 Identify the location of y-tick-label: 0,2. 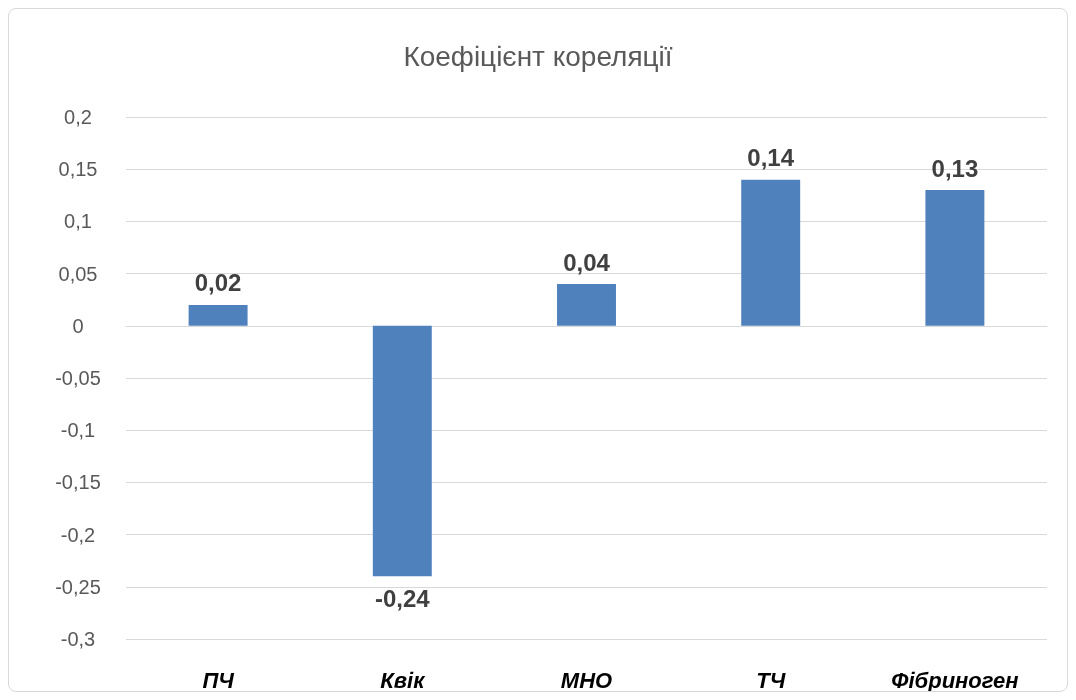
(78, 117).